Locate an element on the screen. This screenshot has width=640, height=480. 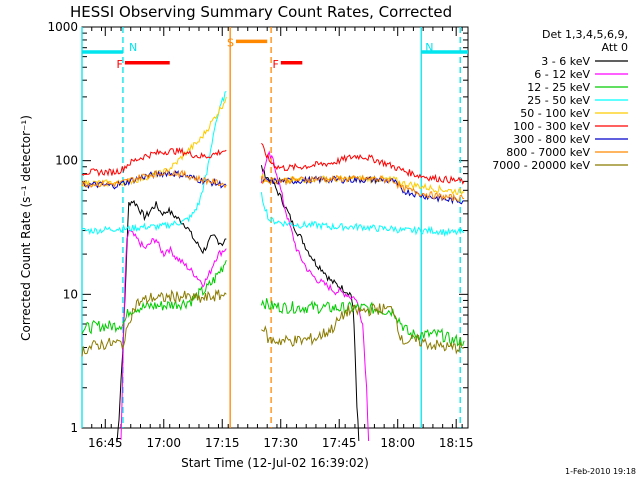
legend-header-line-1: Det 1,3,4,5,6,9, is located at coordinates (585, 34).